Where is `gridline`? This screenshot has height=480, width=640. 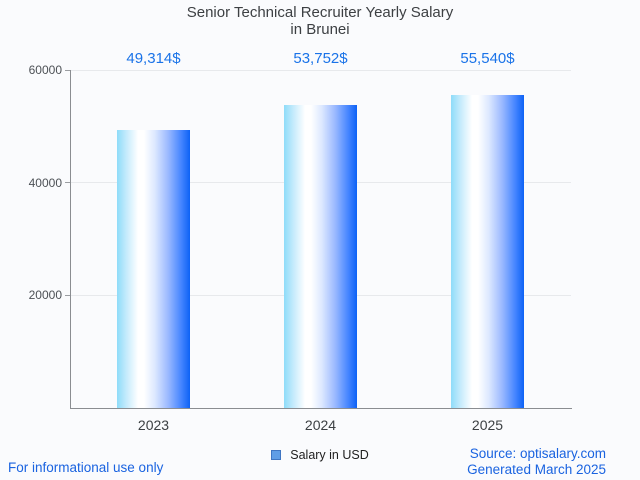
gridline is located at coordinates (320, 70).